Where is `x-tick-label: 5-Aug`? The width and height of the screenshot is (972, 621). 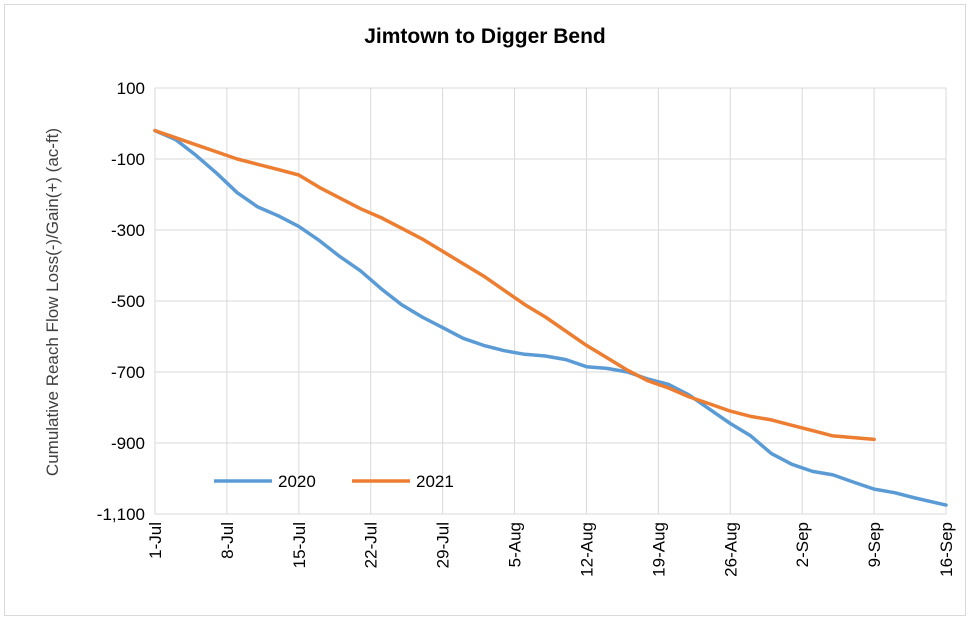
x-tick-label: 5-Aug is located at coordinates (515, 544).